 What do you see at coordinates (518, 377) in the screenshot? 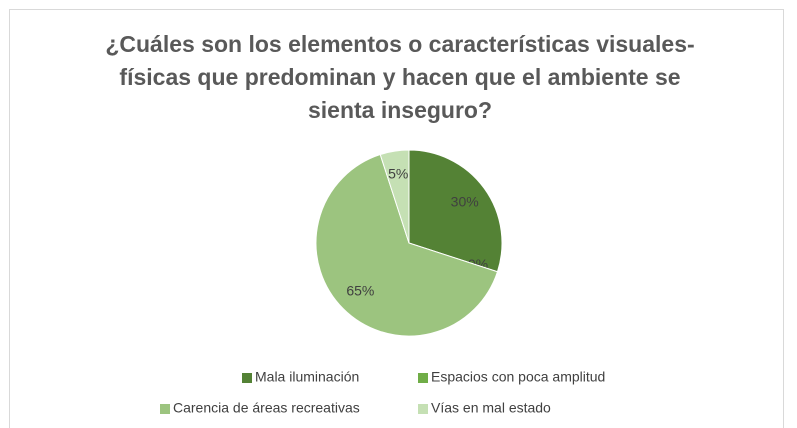
I see `legend-label: Espacios con poca amplitud` at bounding box center [518, 377].